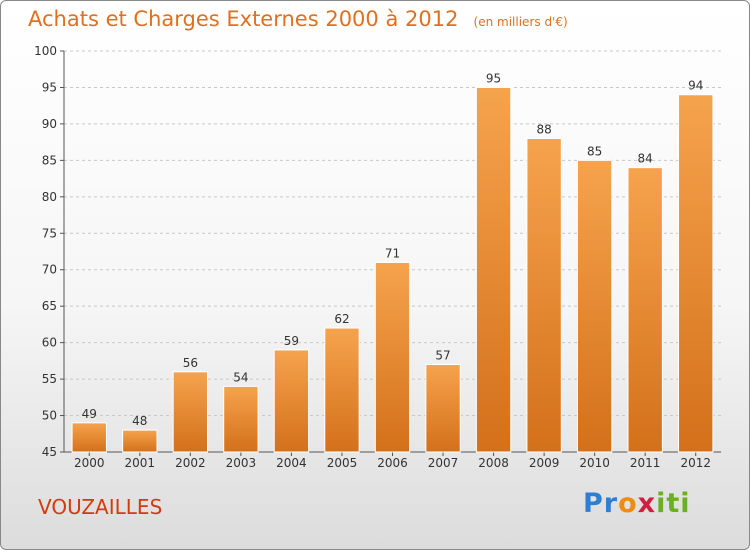 This screenshot has width=750, height=550. What do you see at coordinates (647, 503) in the screenshot?
I see `logo-part-3: x` at bounding box center [647, 503].